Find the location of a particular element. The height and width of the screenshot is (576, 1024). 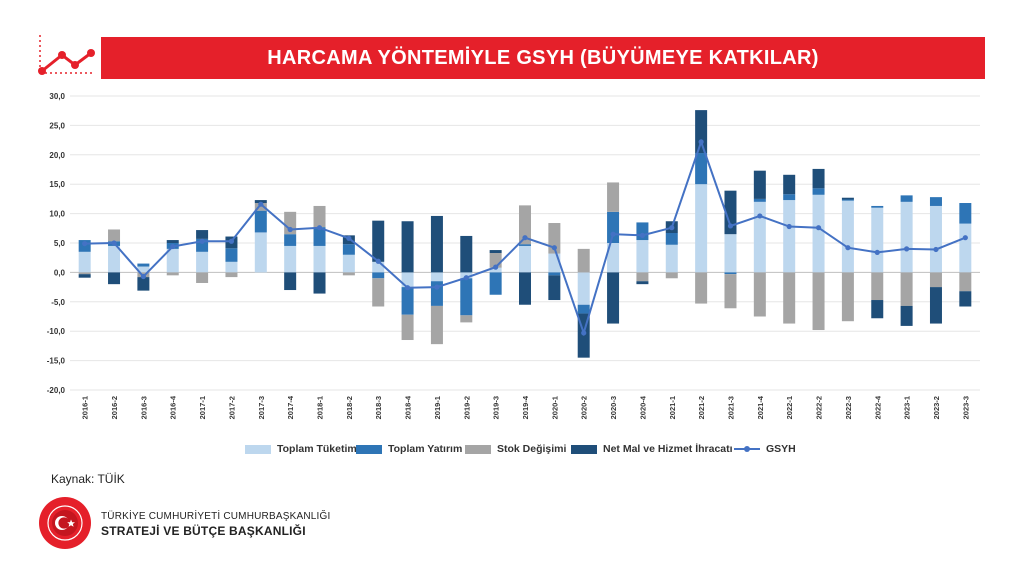

legend-label-tuketim: Toplam Tüketim is located at coordinates (317, 449).